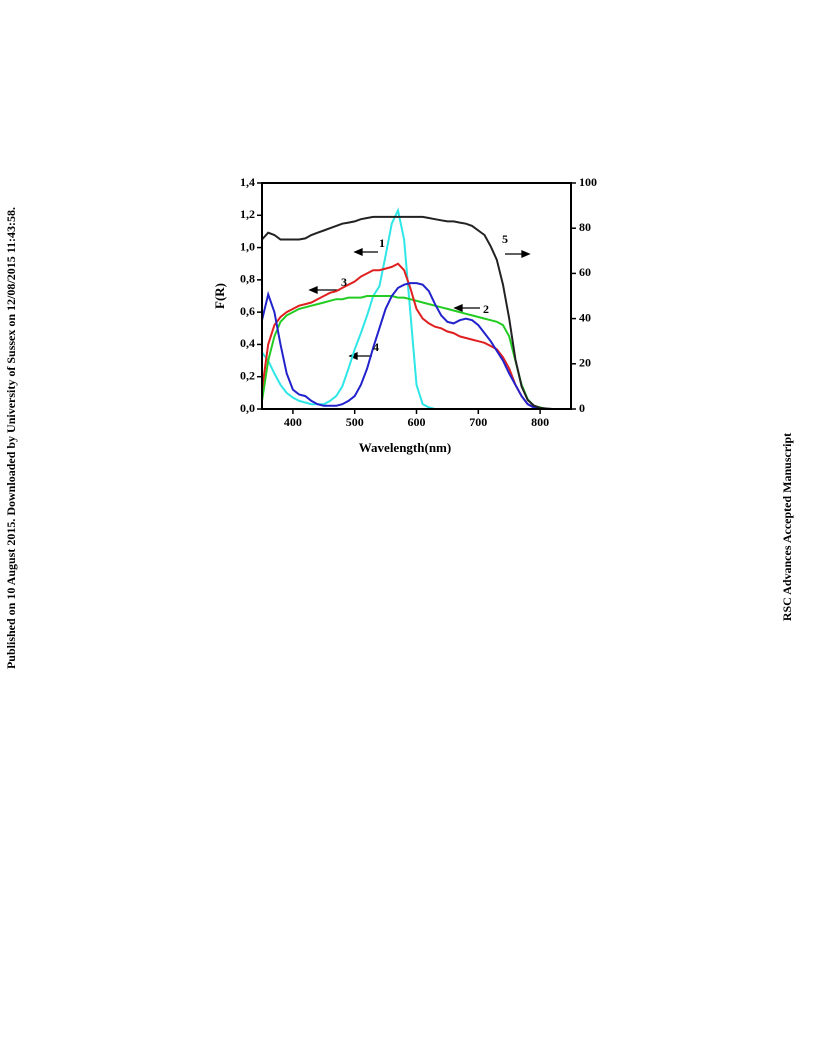  What do you see at coordinates (247, 246) in the screenshot?
I see `y-tick-label: 1,0` at bounding box center [247, 246].